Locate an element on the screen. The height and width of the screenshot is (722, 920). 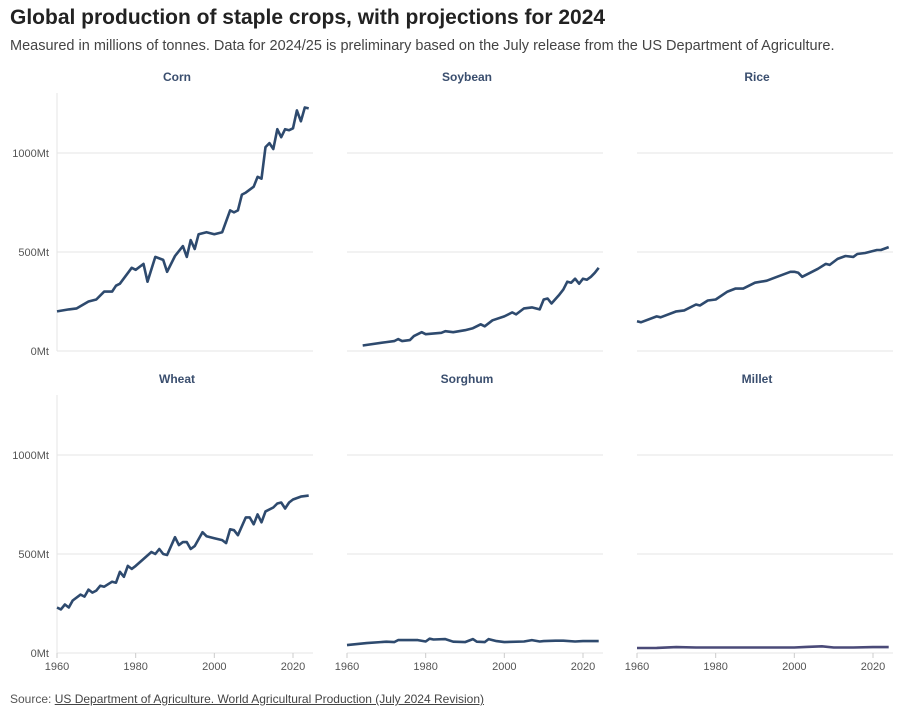
series-line-millet is located at coordinates (762, 647).